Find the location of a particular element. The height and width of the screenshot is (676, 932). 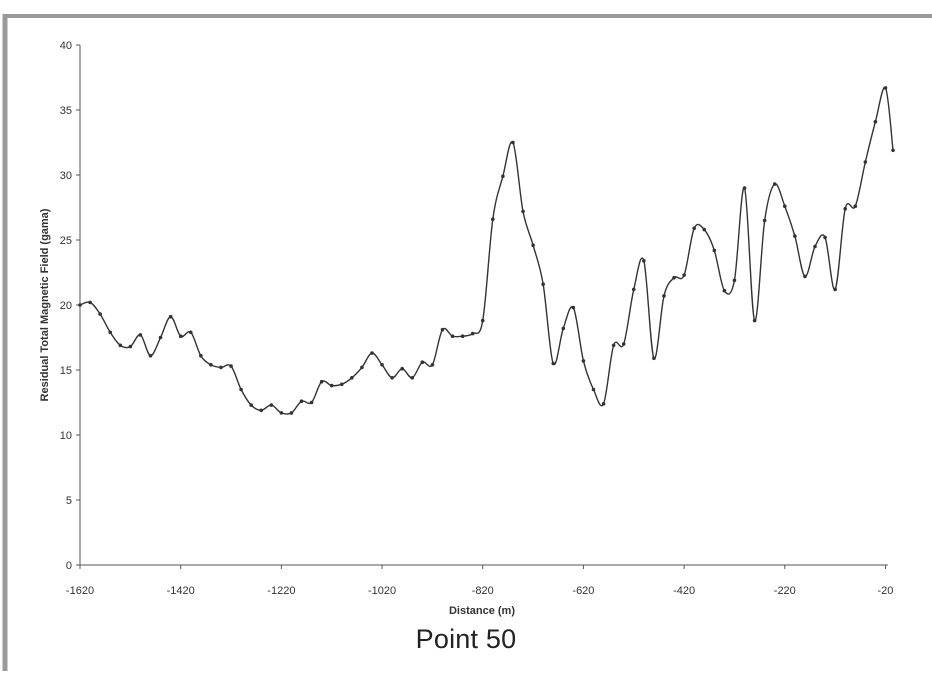

x-tick-label: -1020 is located at coordinates (382, 591).